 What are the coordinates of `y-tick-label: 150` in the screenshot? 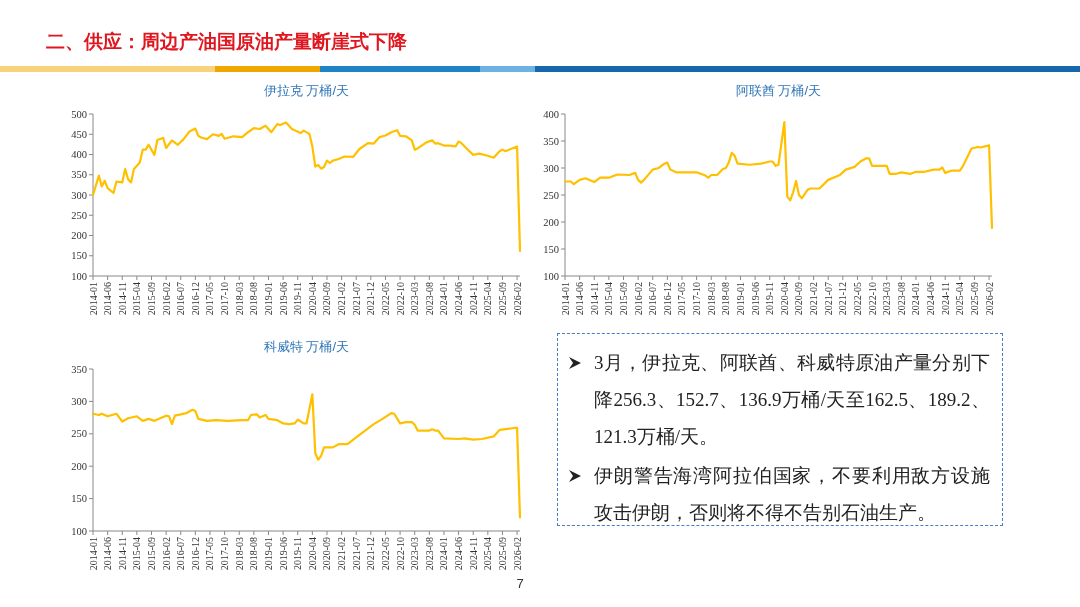 It's located at (79, 256).